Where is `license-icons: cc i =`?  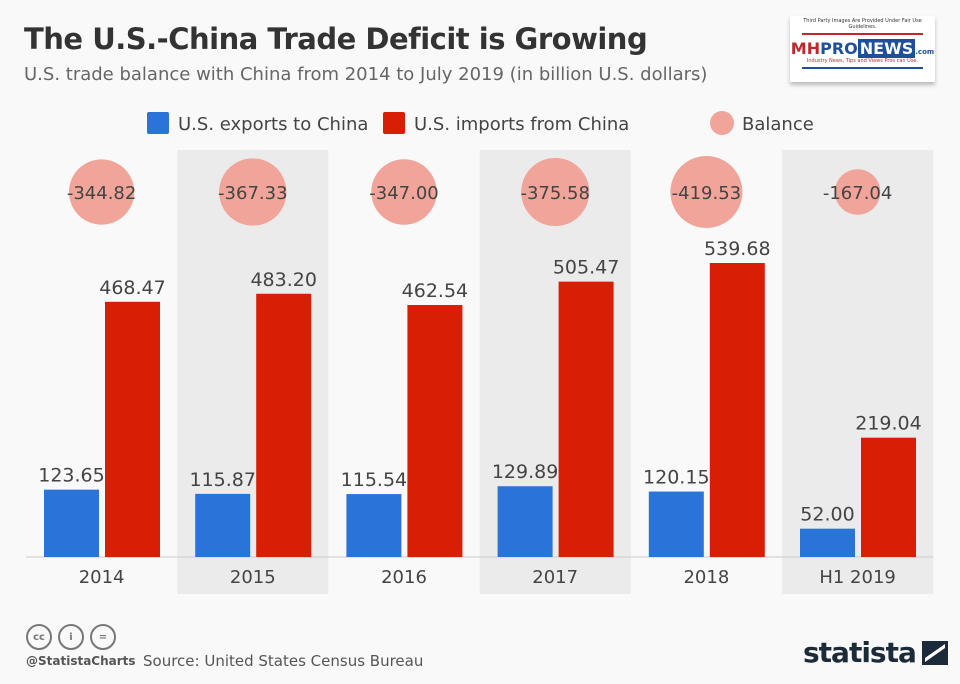
license-icons: cc i = is located at coordinates (71, 637).